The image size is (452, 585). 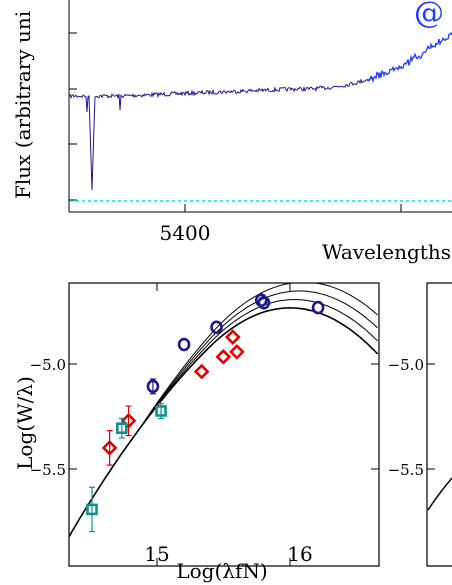 I want to click on cog-x-tick-15: 15, so click(x=156, y=554).